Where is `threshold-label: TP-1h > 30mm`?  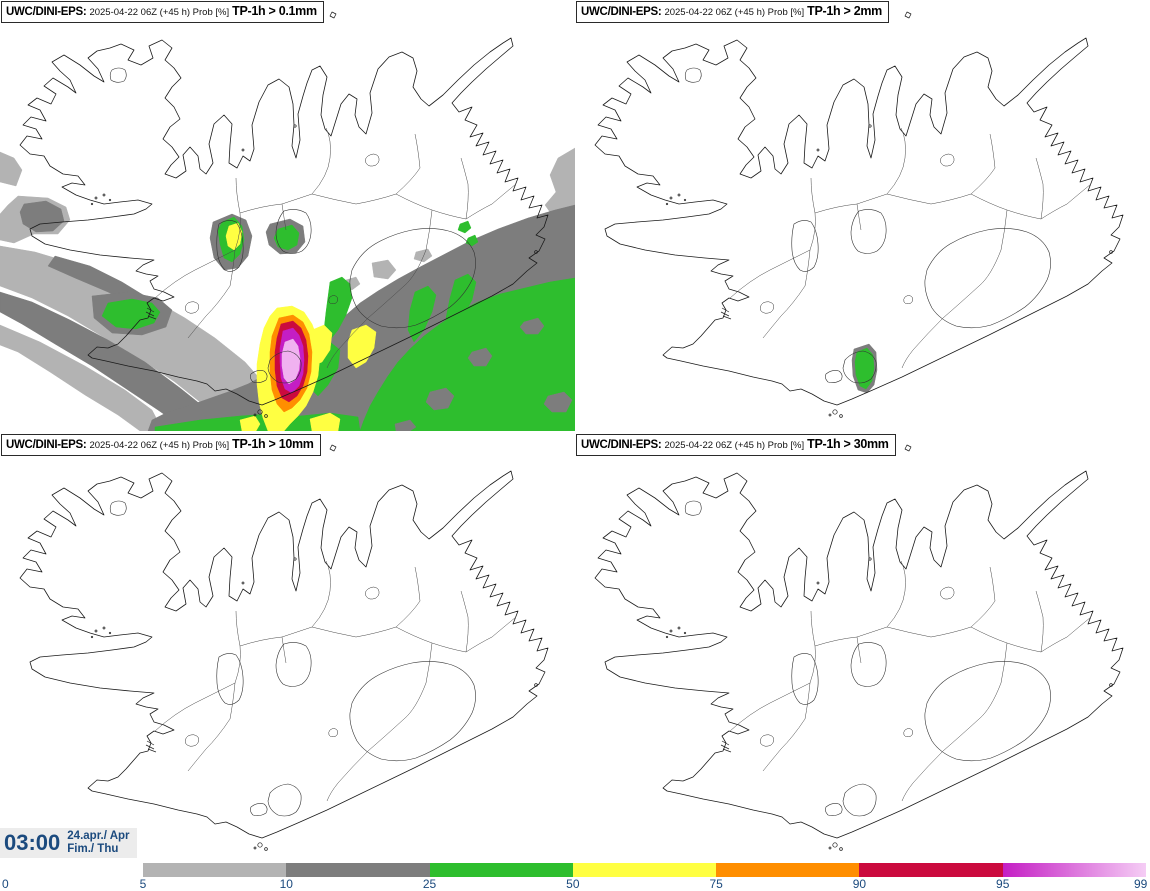 threshold-label: TP-1h > 30mm is located at coordinates (848, 444).